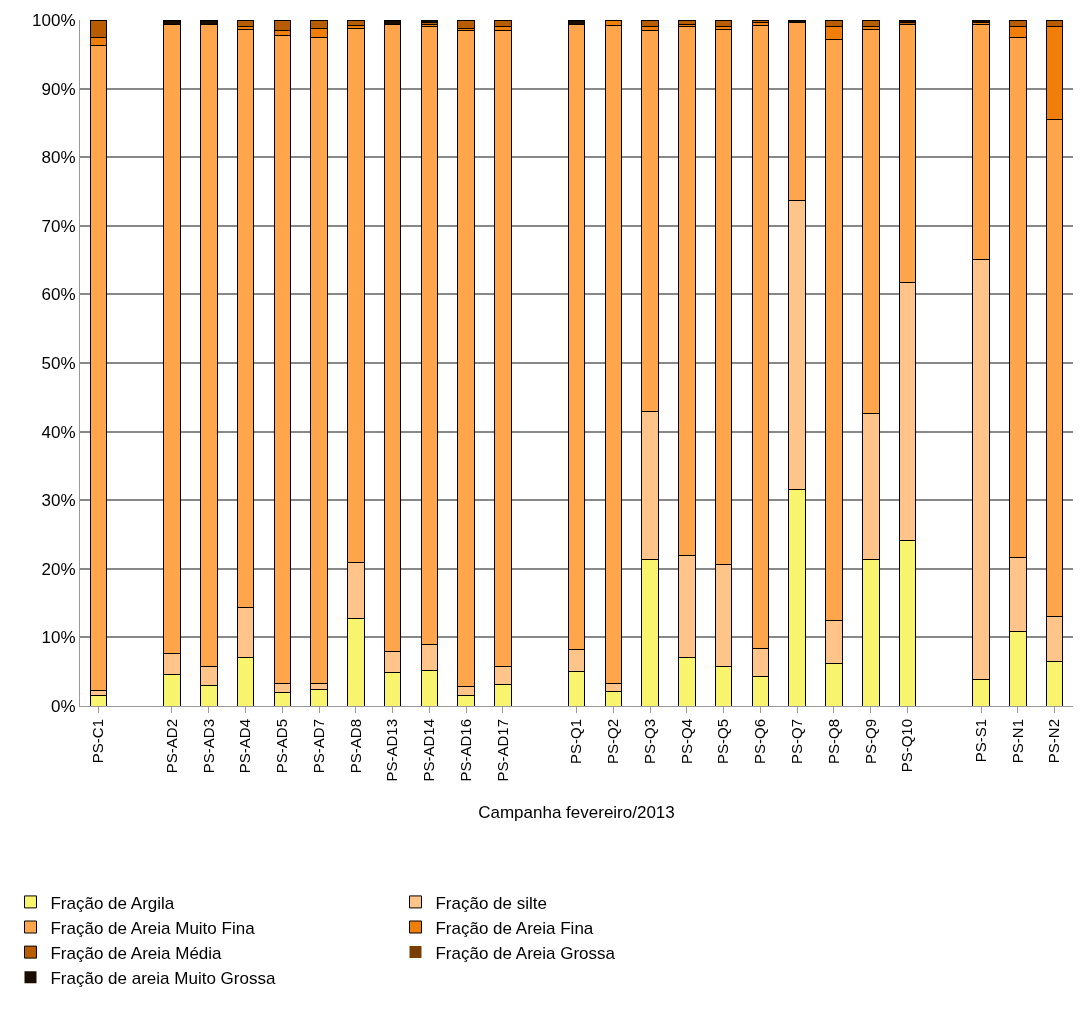 The height and width of the screenshot is (1036, 1083). Describe the element at coordinates (112, 903) in the screenshot. I see `legend-label: Fração de Argila` at that location.